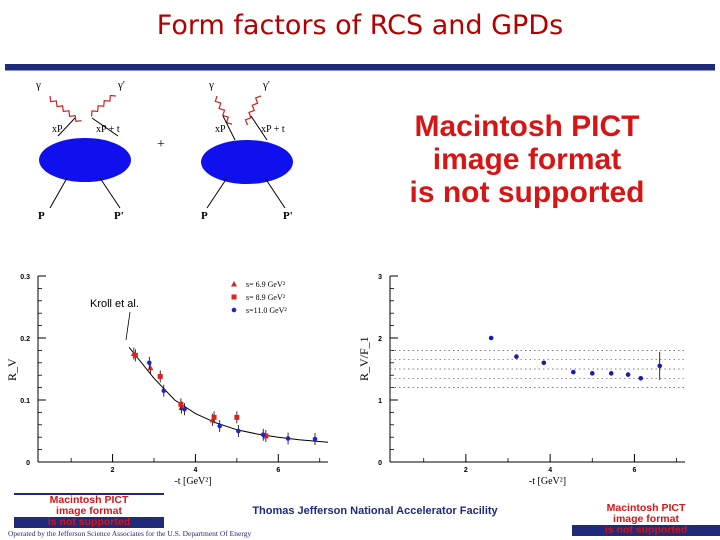 The image size is (720, 540). Describe the element at coordinates (380, 277) in the screenshot. I see `y-tick-label: 3` at that location.